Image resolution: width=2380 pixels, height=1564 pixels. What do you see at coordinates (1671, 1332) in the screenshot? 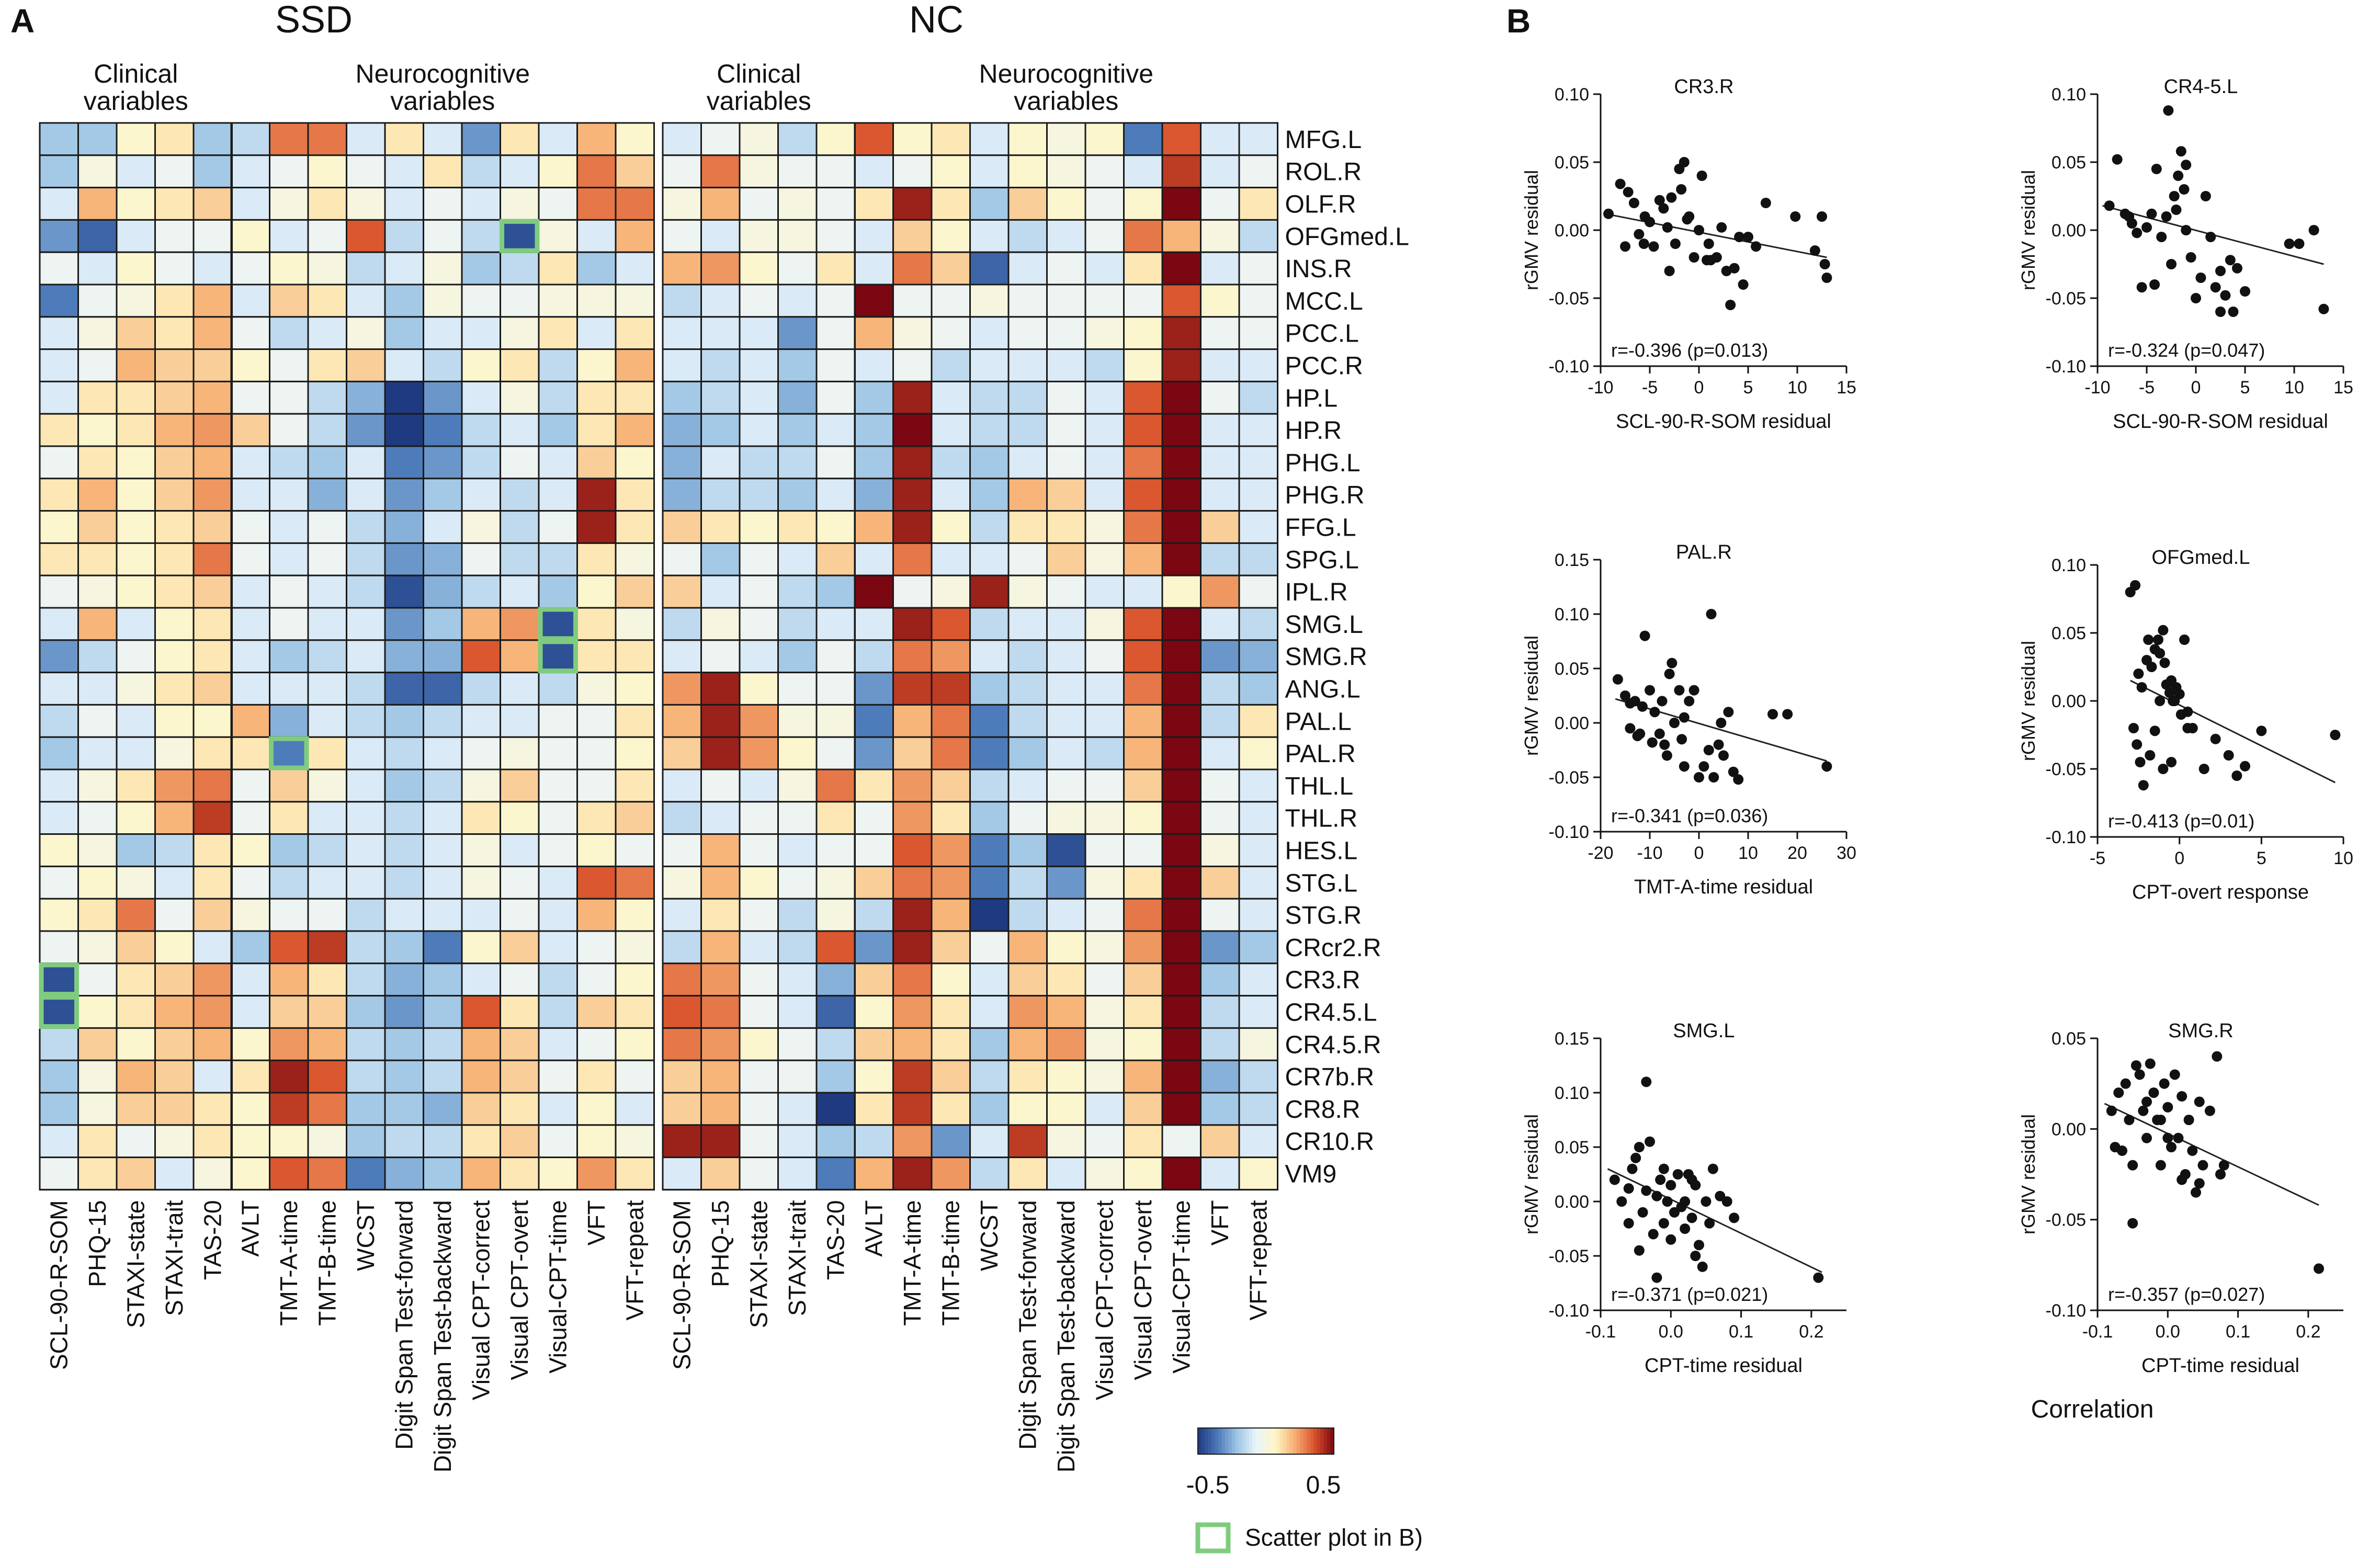
I see `x-tick-label: 0.0` at bounding box center [1671, 1332].